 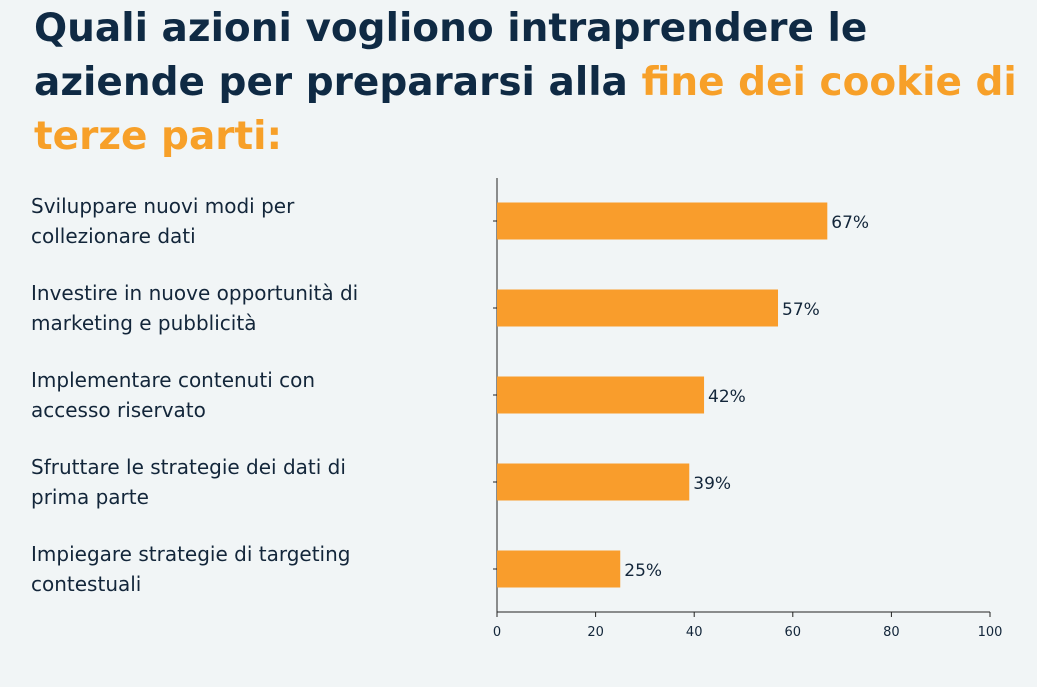 What do you see at coordinates (86, 584) in the screenshot?
I see `category-label-line: contestuali` at bounding box center [86, 584].